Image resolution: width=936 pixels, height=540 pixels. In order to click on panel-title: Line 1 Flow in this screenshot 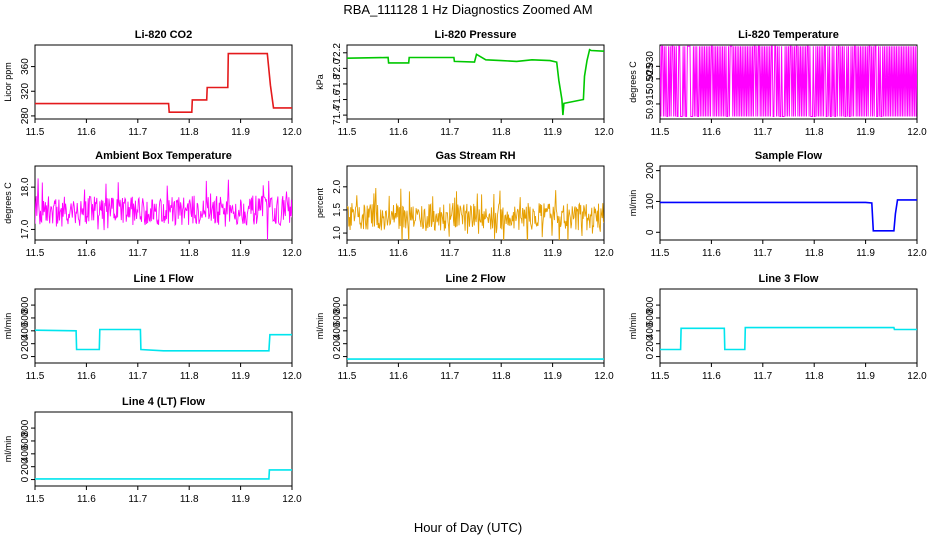, I will do `click(164, 279)`.